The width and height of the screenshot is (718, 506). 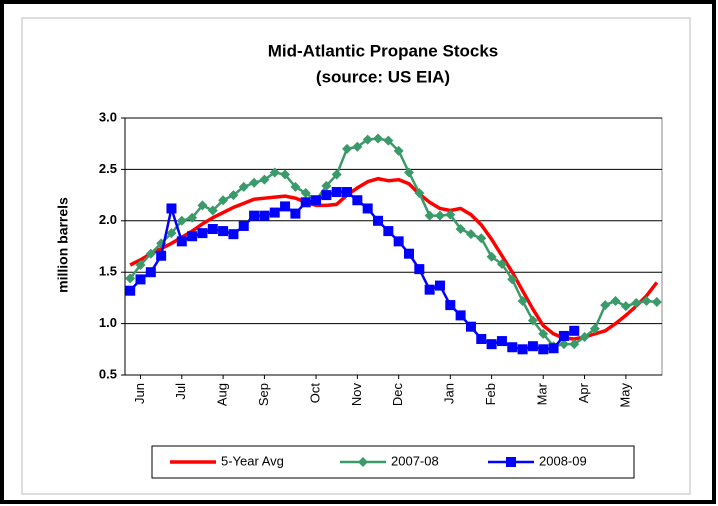 I want to click on x-tick-label: Feb, so click(x=490, y=394).